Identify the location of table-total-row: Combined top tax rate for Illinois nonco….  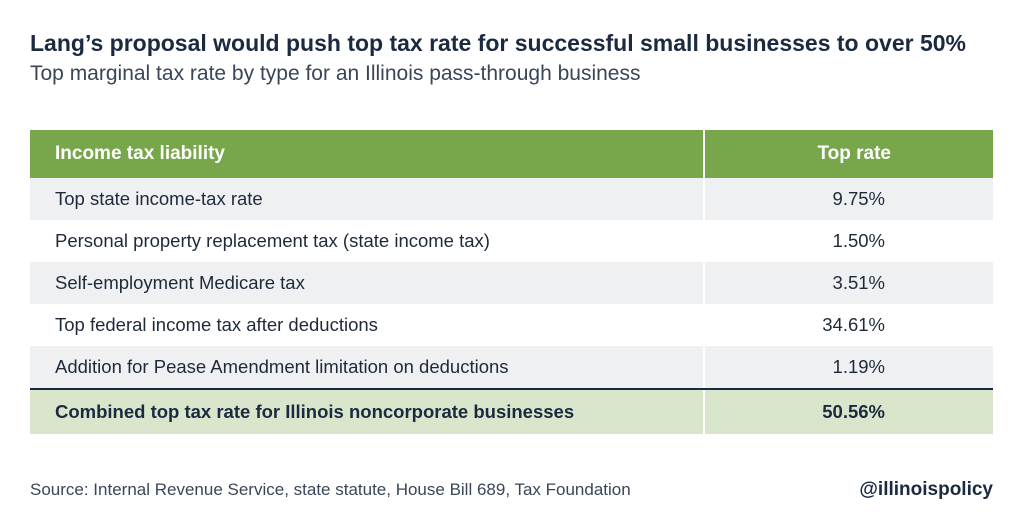
(511, 411).